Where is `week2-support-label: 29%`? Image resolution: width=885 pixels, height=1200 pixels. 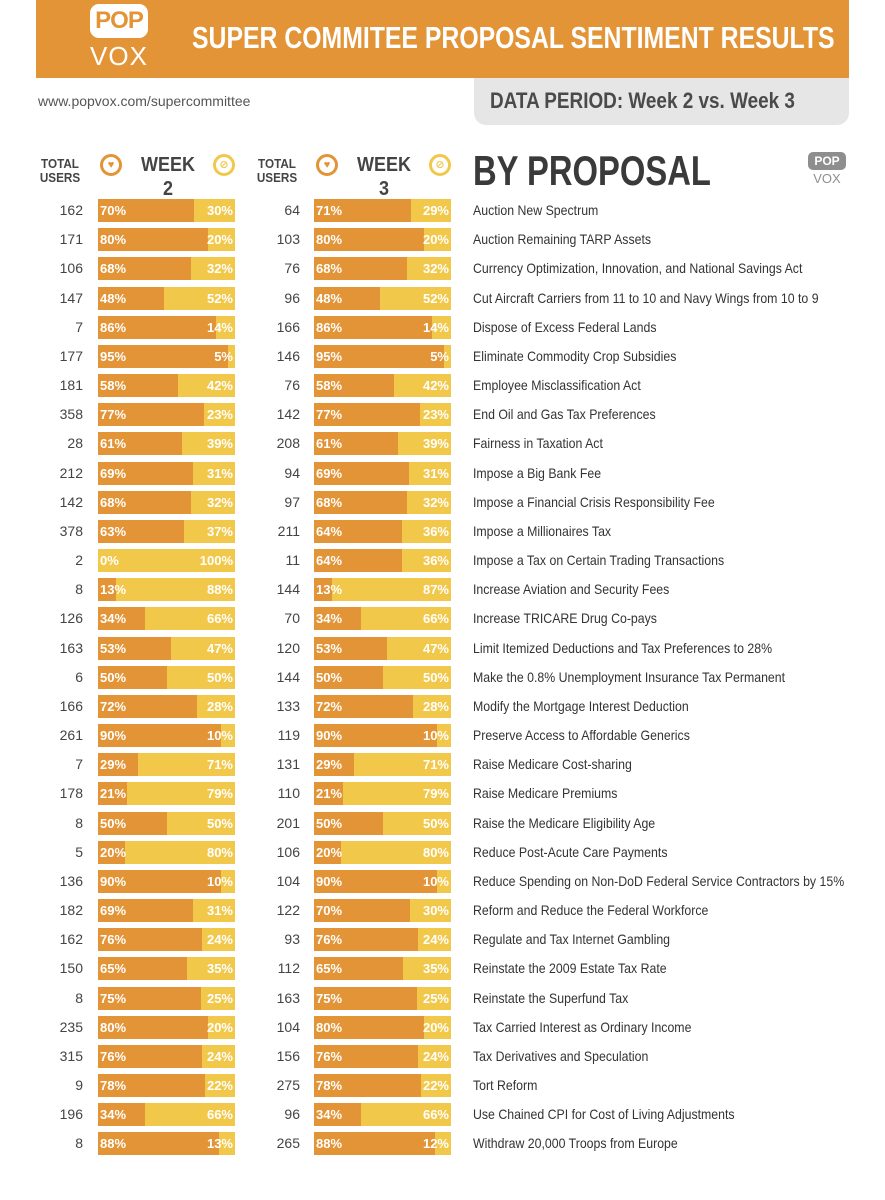
week2-support-label: 29% is located at coordinates (113, 764).